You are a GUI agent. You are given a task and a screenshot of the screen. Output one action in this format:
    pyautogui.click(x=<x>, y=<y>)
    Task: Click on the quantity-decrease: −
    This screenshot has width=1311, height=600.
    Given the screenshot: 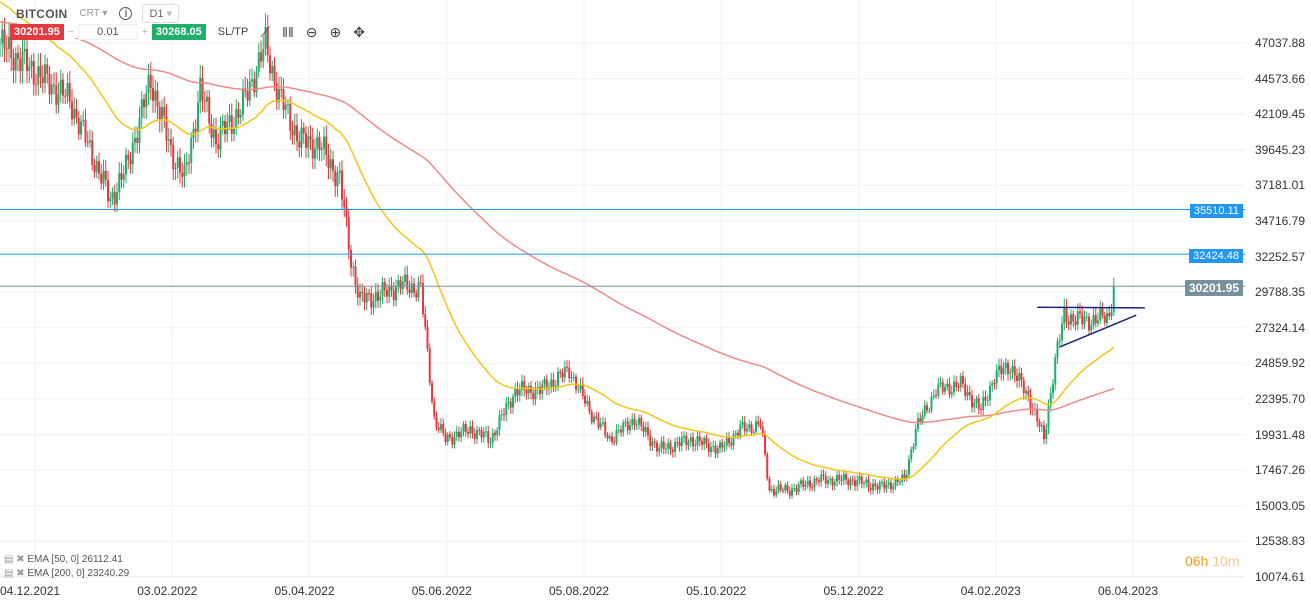 What is the action you would take?
    pyautogui.click(x=70, y=32)
    